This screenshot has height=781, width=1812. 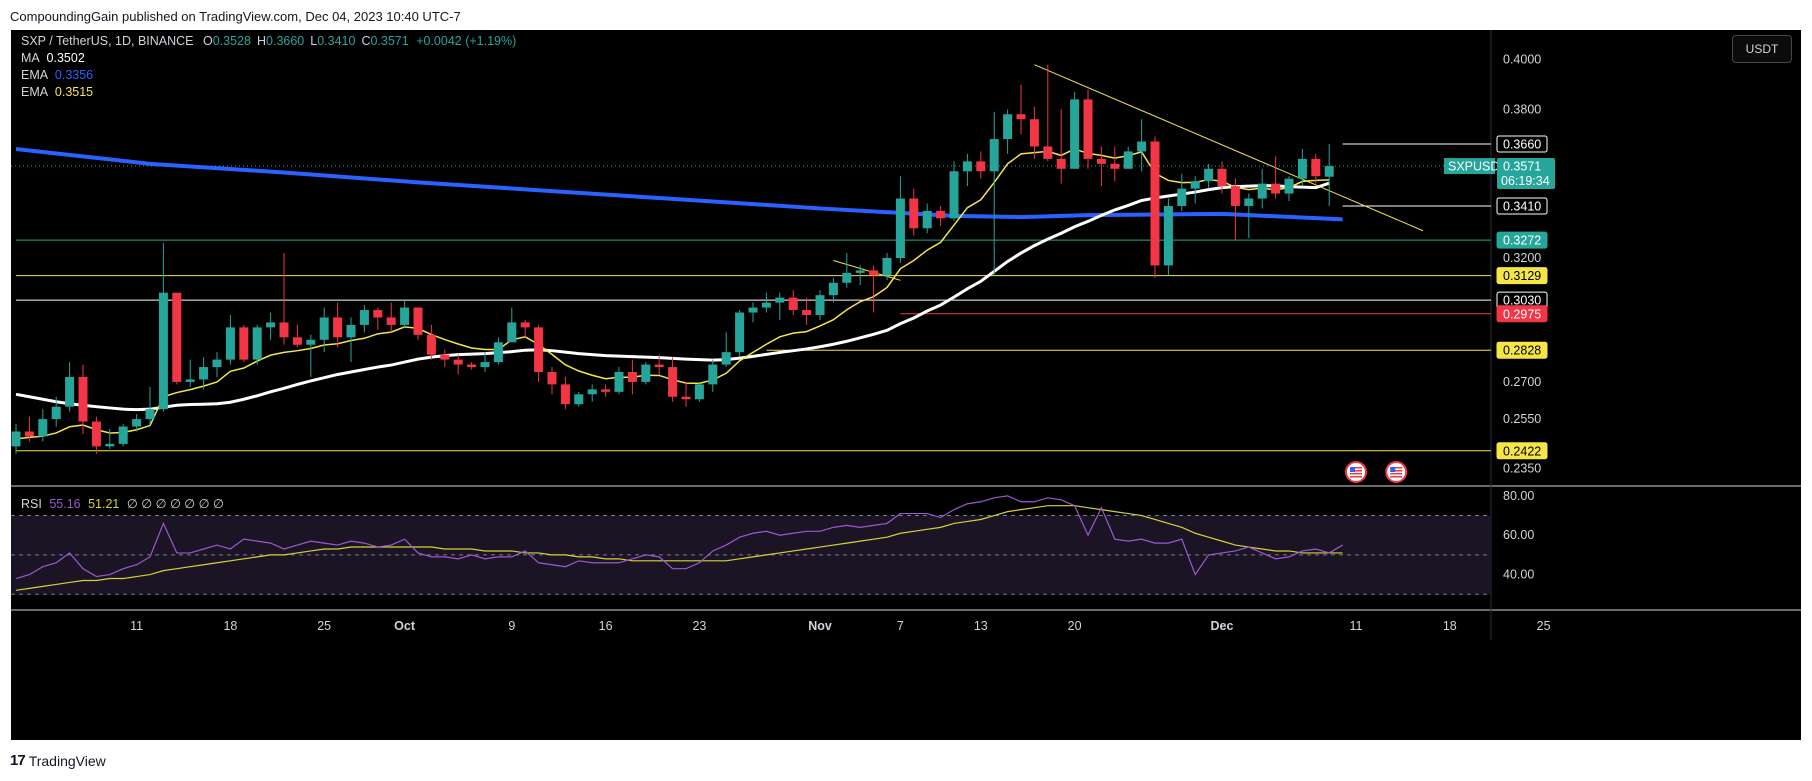 I want to click on last-price-tag, so click(x=1526, y=174).